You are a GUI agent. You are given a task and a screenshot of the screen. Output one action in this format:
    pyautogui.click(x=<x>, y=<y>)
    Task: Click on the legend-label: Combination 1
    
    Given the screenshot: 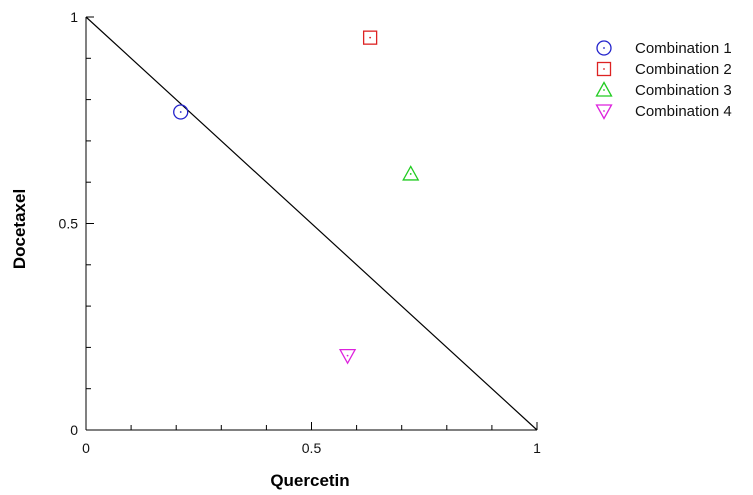 What is the action you would take?
    pyautogui.click(x=683, y=48)
    